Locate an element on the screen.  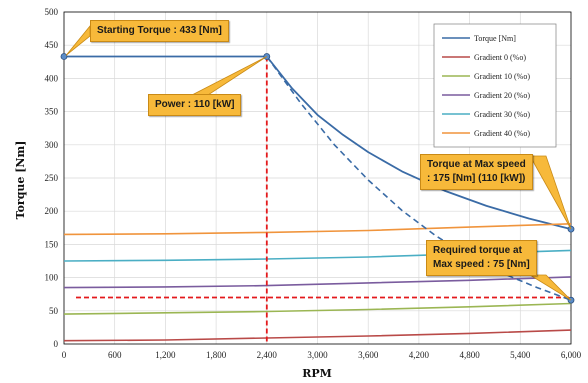
x-tick-label-9: 5,400 is located at coordinates (520, 355).